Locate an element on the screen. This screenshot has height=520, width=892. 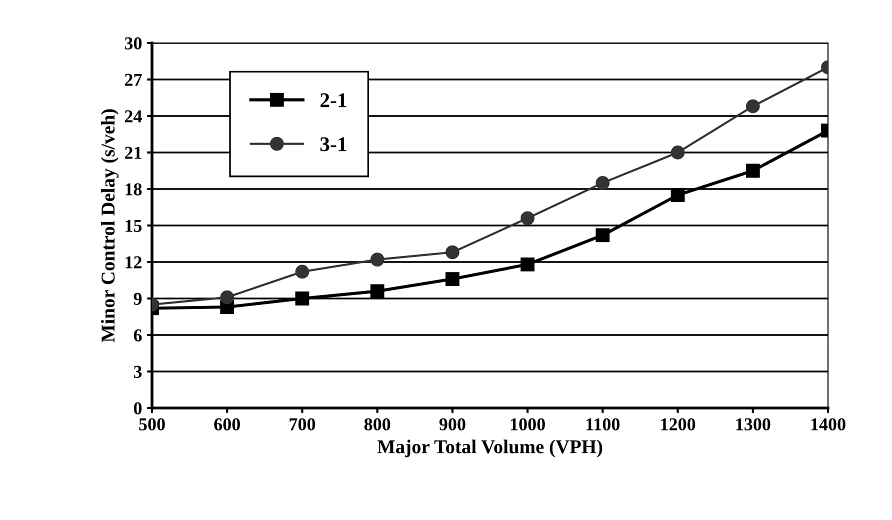
x-tick-label: 1400 is located at coordinates (828, 424).